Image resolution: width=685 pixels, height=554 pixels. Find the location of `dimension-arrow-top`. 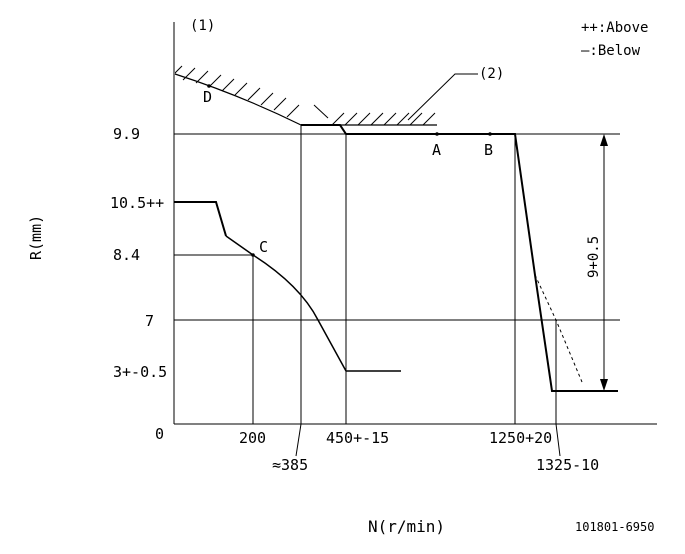

dimension-arrow-top is located at coordinates (604, 140).